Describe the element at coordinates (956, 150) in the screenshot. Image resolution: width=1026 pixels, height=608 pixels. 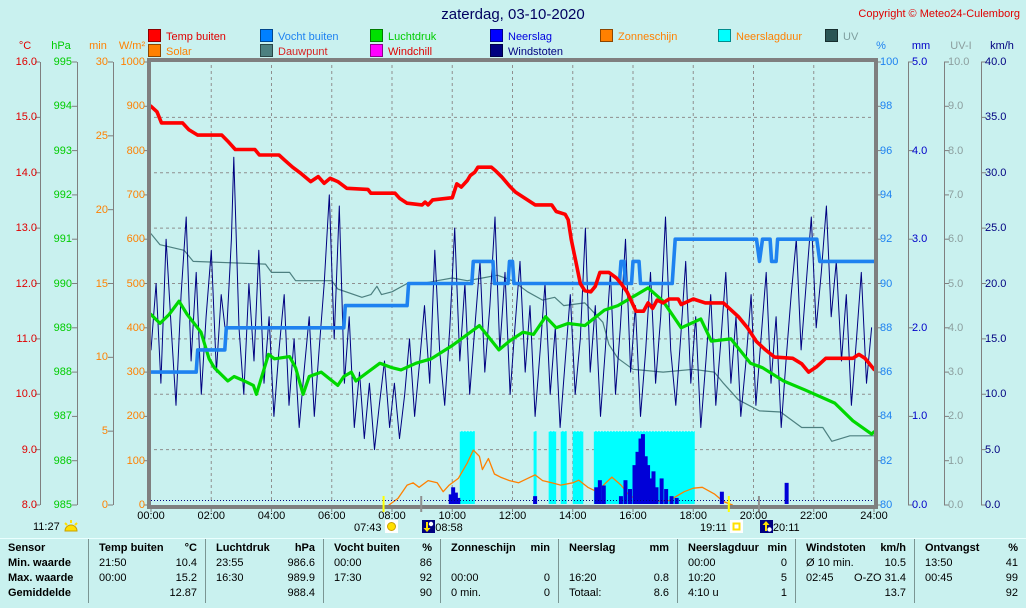
I see `axis-tick-label: 8.0` at that location.